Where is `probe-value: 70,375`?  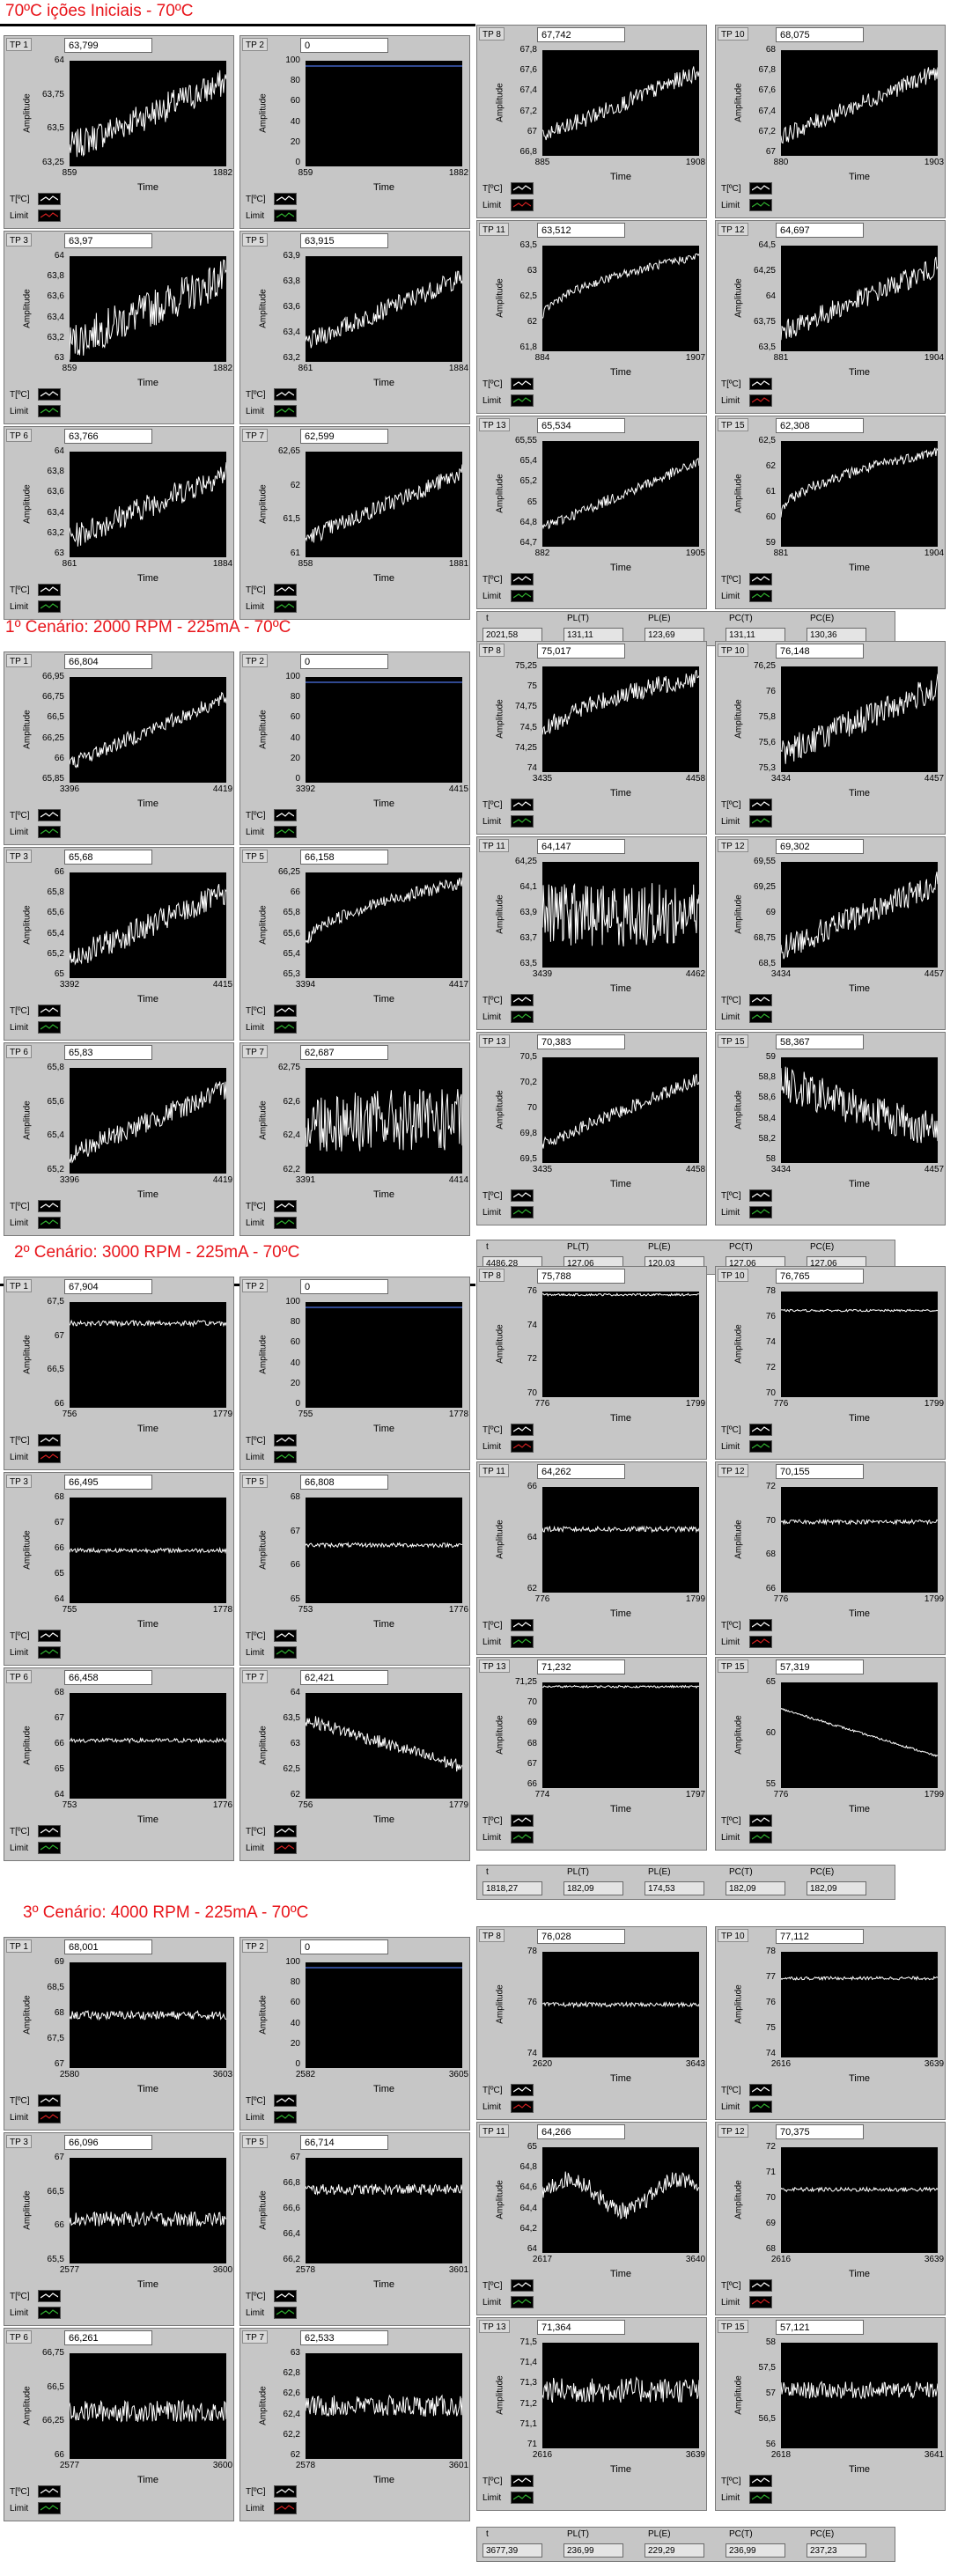 probe-value: 70,375 is located at coordinates (820, 2131).